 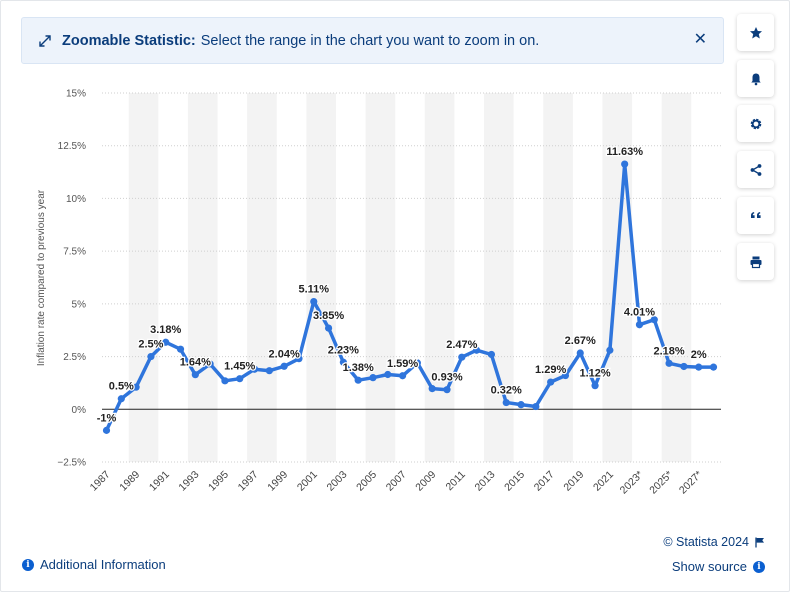 I want to click on data-label: 0.93%, so click(x=446, y=378).